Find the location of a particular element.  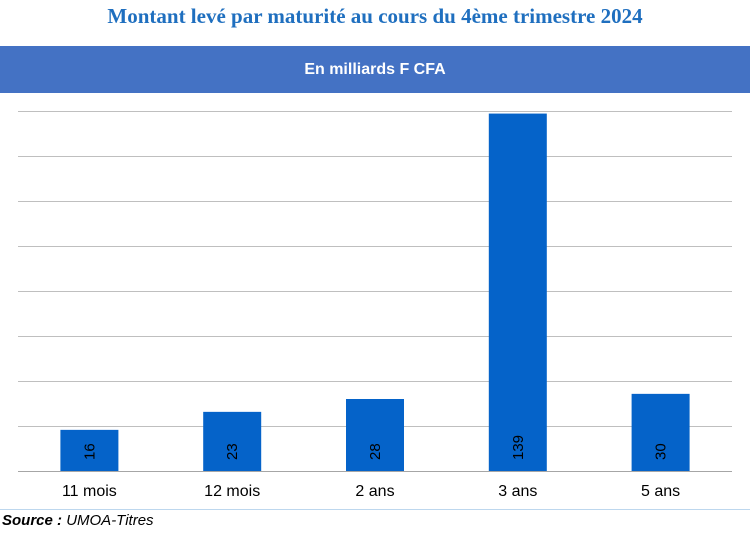

data-label: 16 is located at coordinates (89, 451).